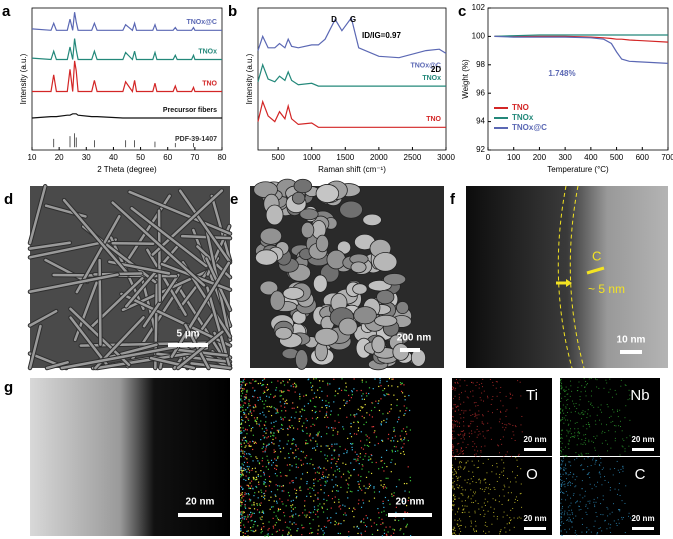 The height and width of the screenshot is (539, 673). Describe the element at coordinates (480, 92) in the screenshot. I see `y-tick-label: 96` at that location.